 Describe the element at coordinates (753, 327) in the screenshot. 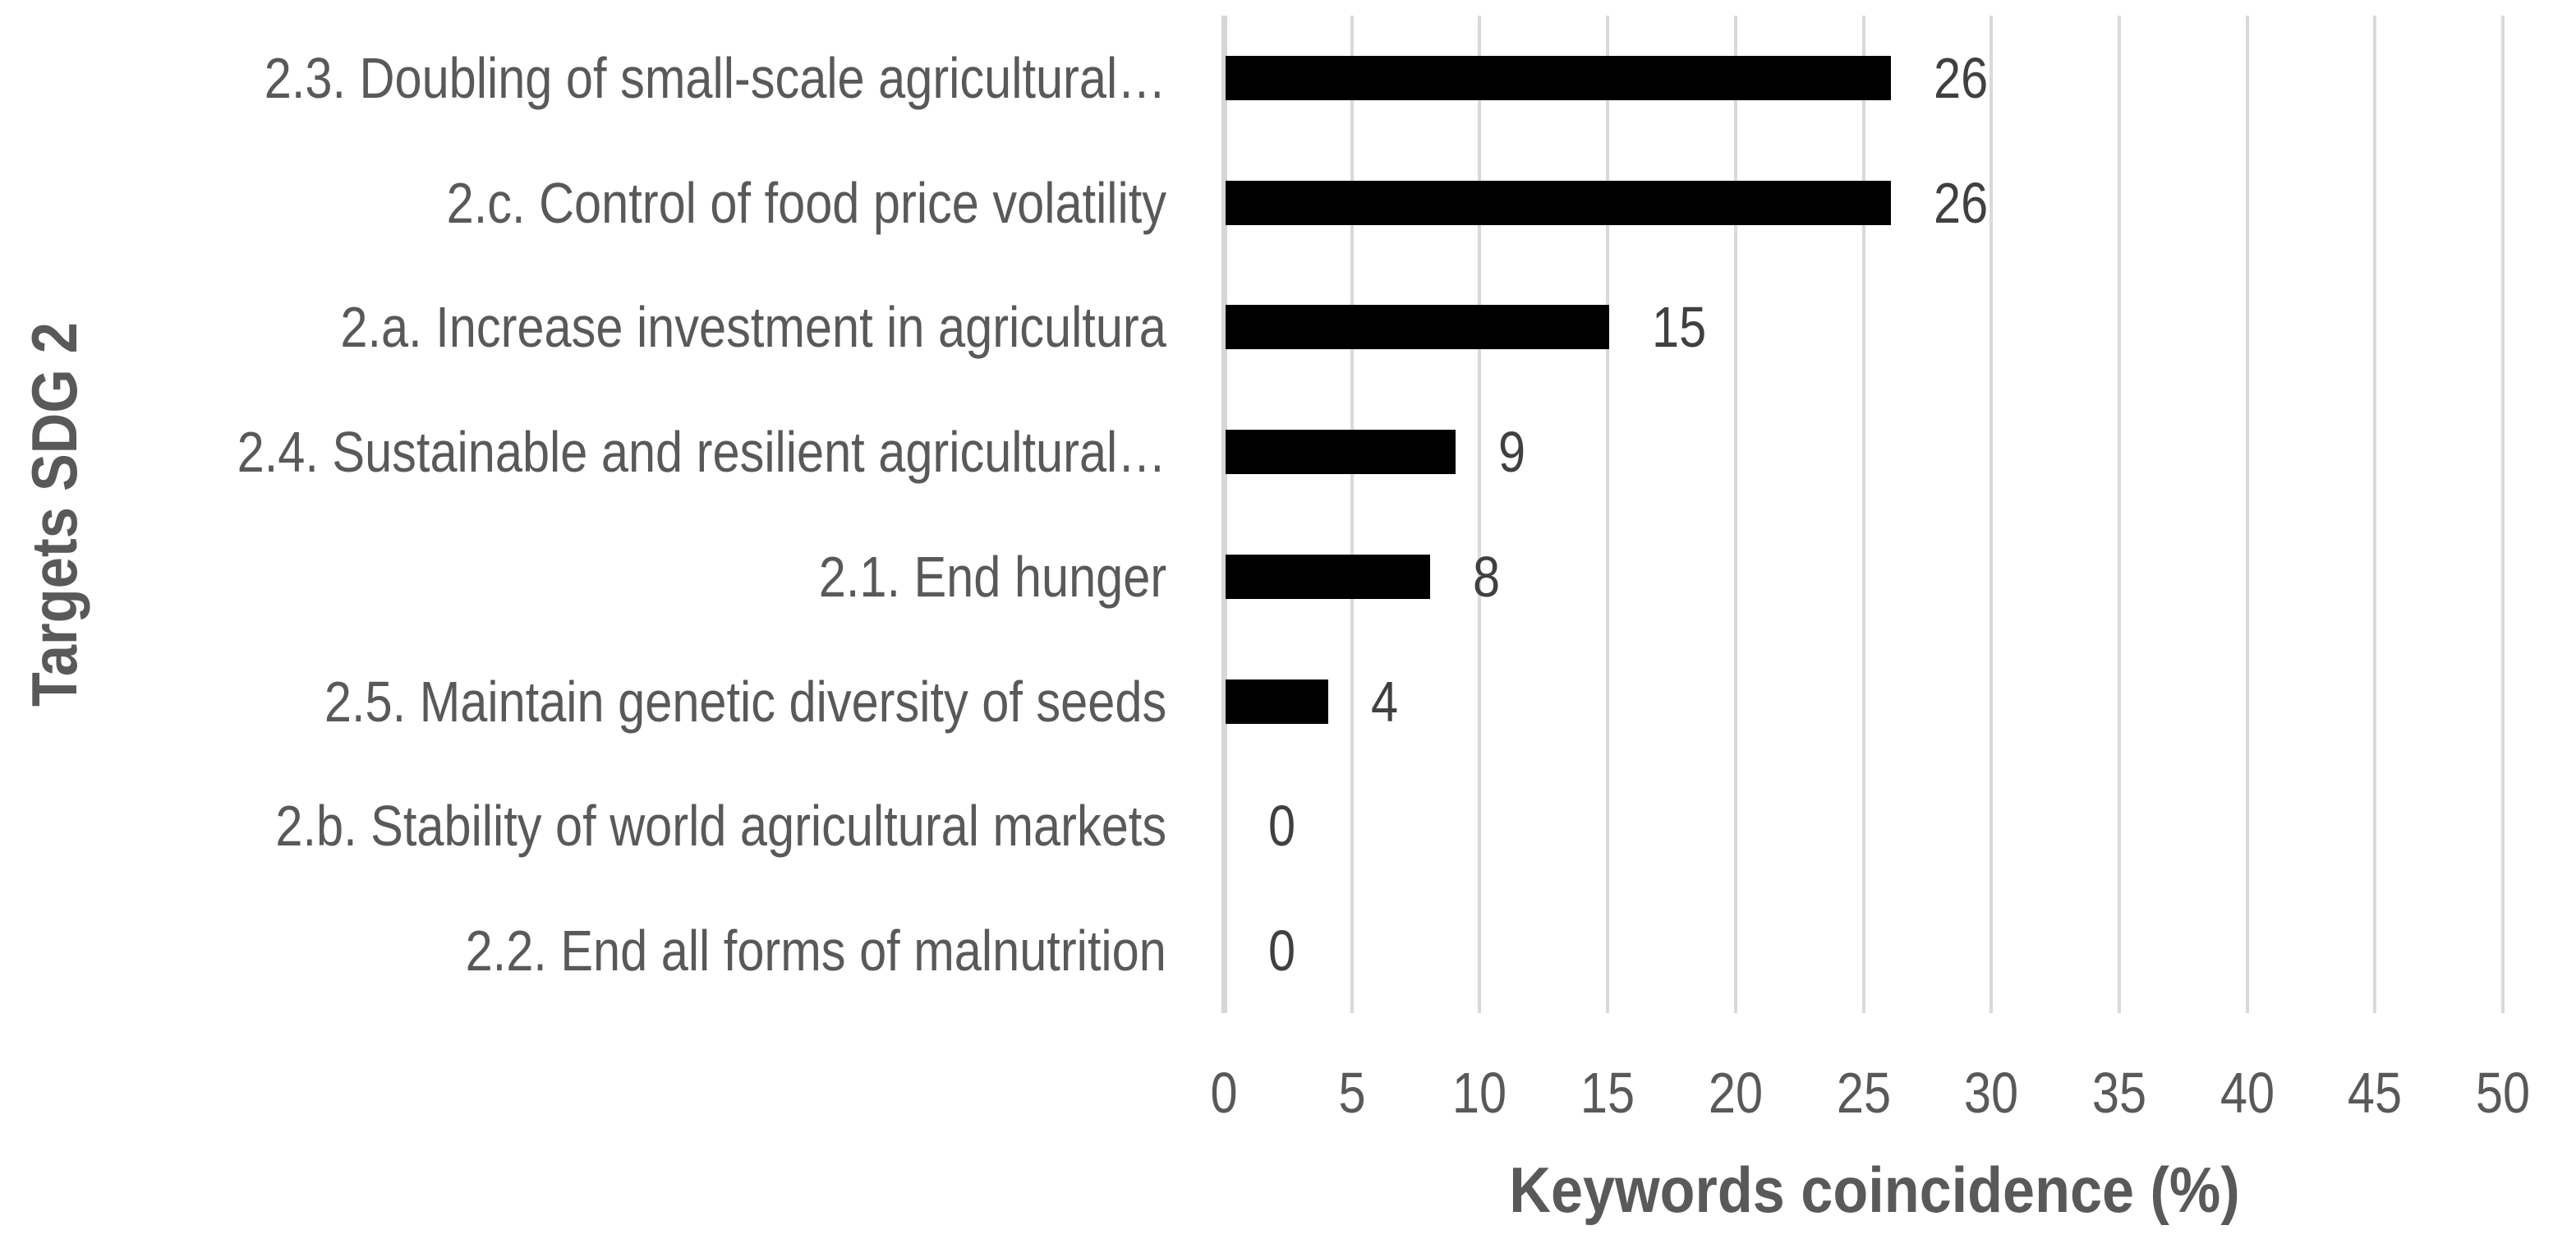

I see `category-label: 2.a. Increase investment in agricultura` at that location.